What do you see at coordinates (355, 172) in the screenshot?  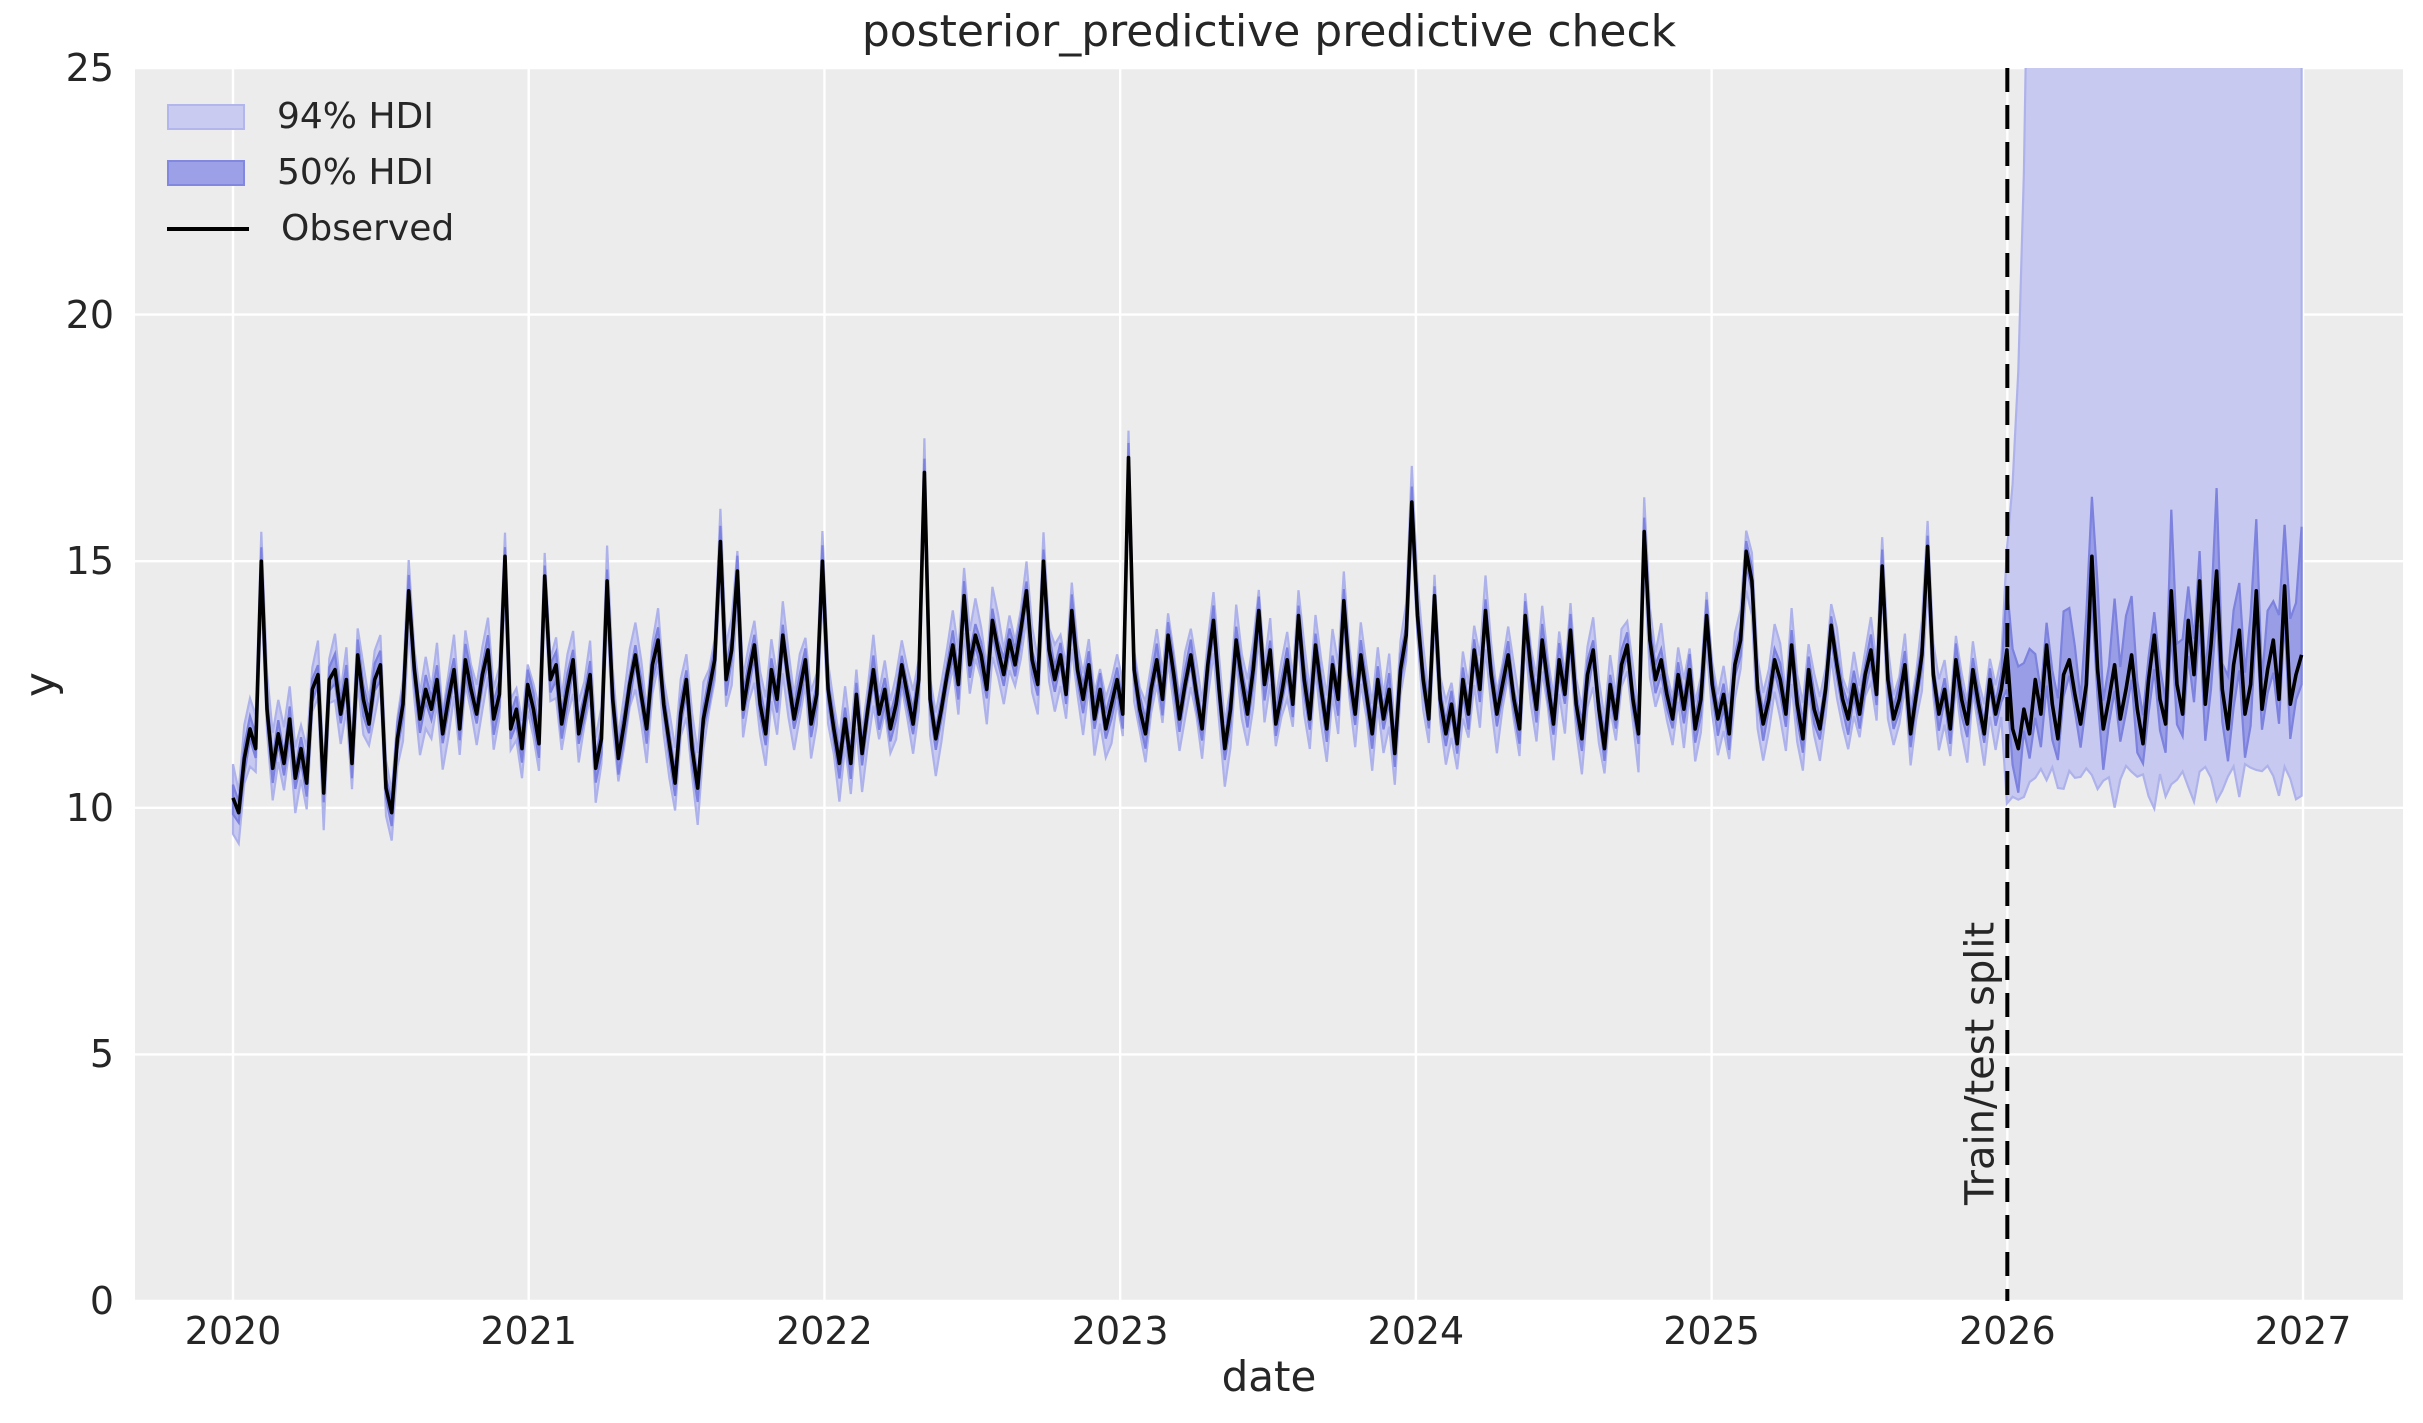 I see `legend-label-50-hdi: 50% HDI` at bounding box center [355, 172].